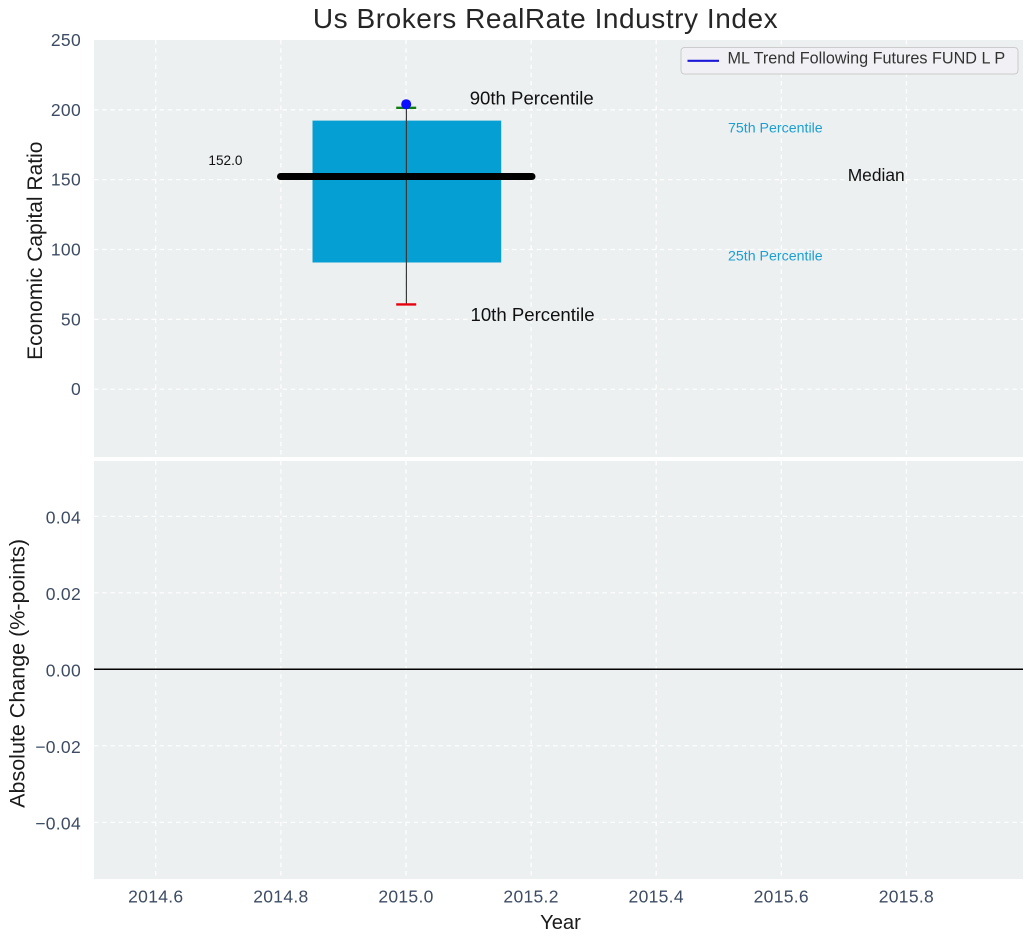  I want to click on svg-text: 90th Percentile, so click(532, 97).